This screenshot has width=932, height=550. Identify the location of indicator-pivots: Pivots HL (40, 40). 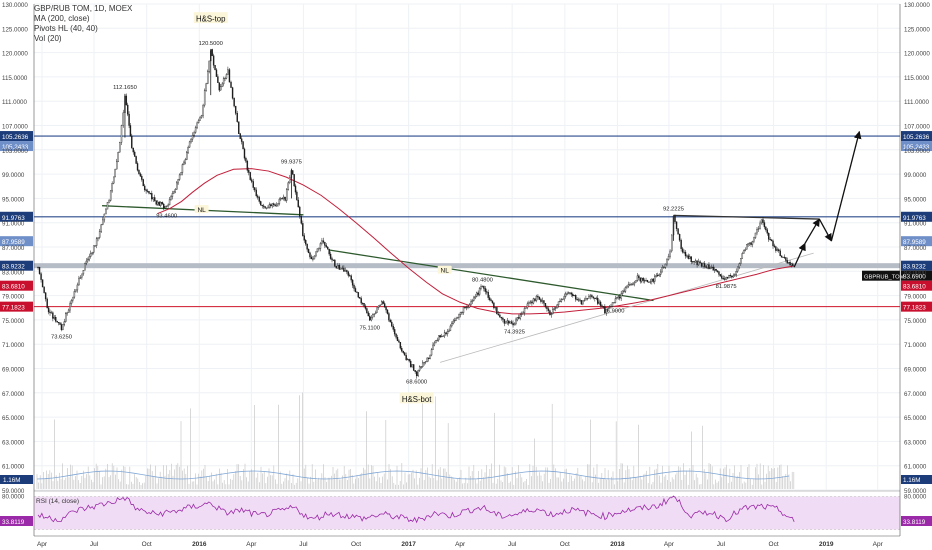
(66, 28).